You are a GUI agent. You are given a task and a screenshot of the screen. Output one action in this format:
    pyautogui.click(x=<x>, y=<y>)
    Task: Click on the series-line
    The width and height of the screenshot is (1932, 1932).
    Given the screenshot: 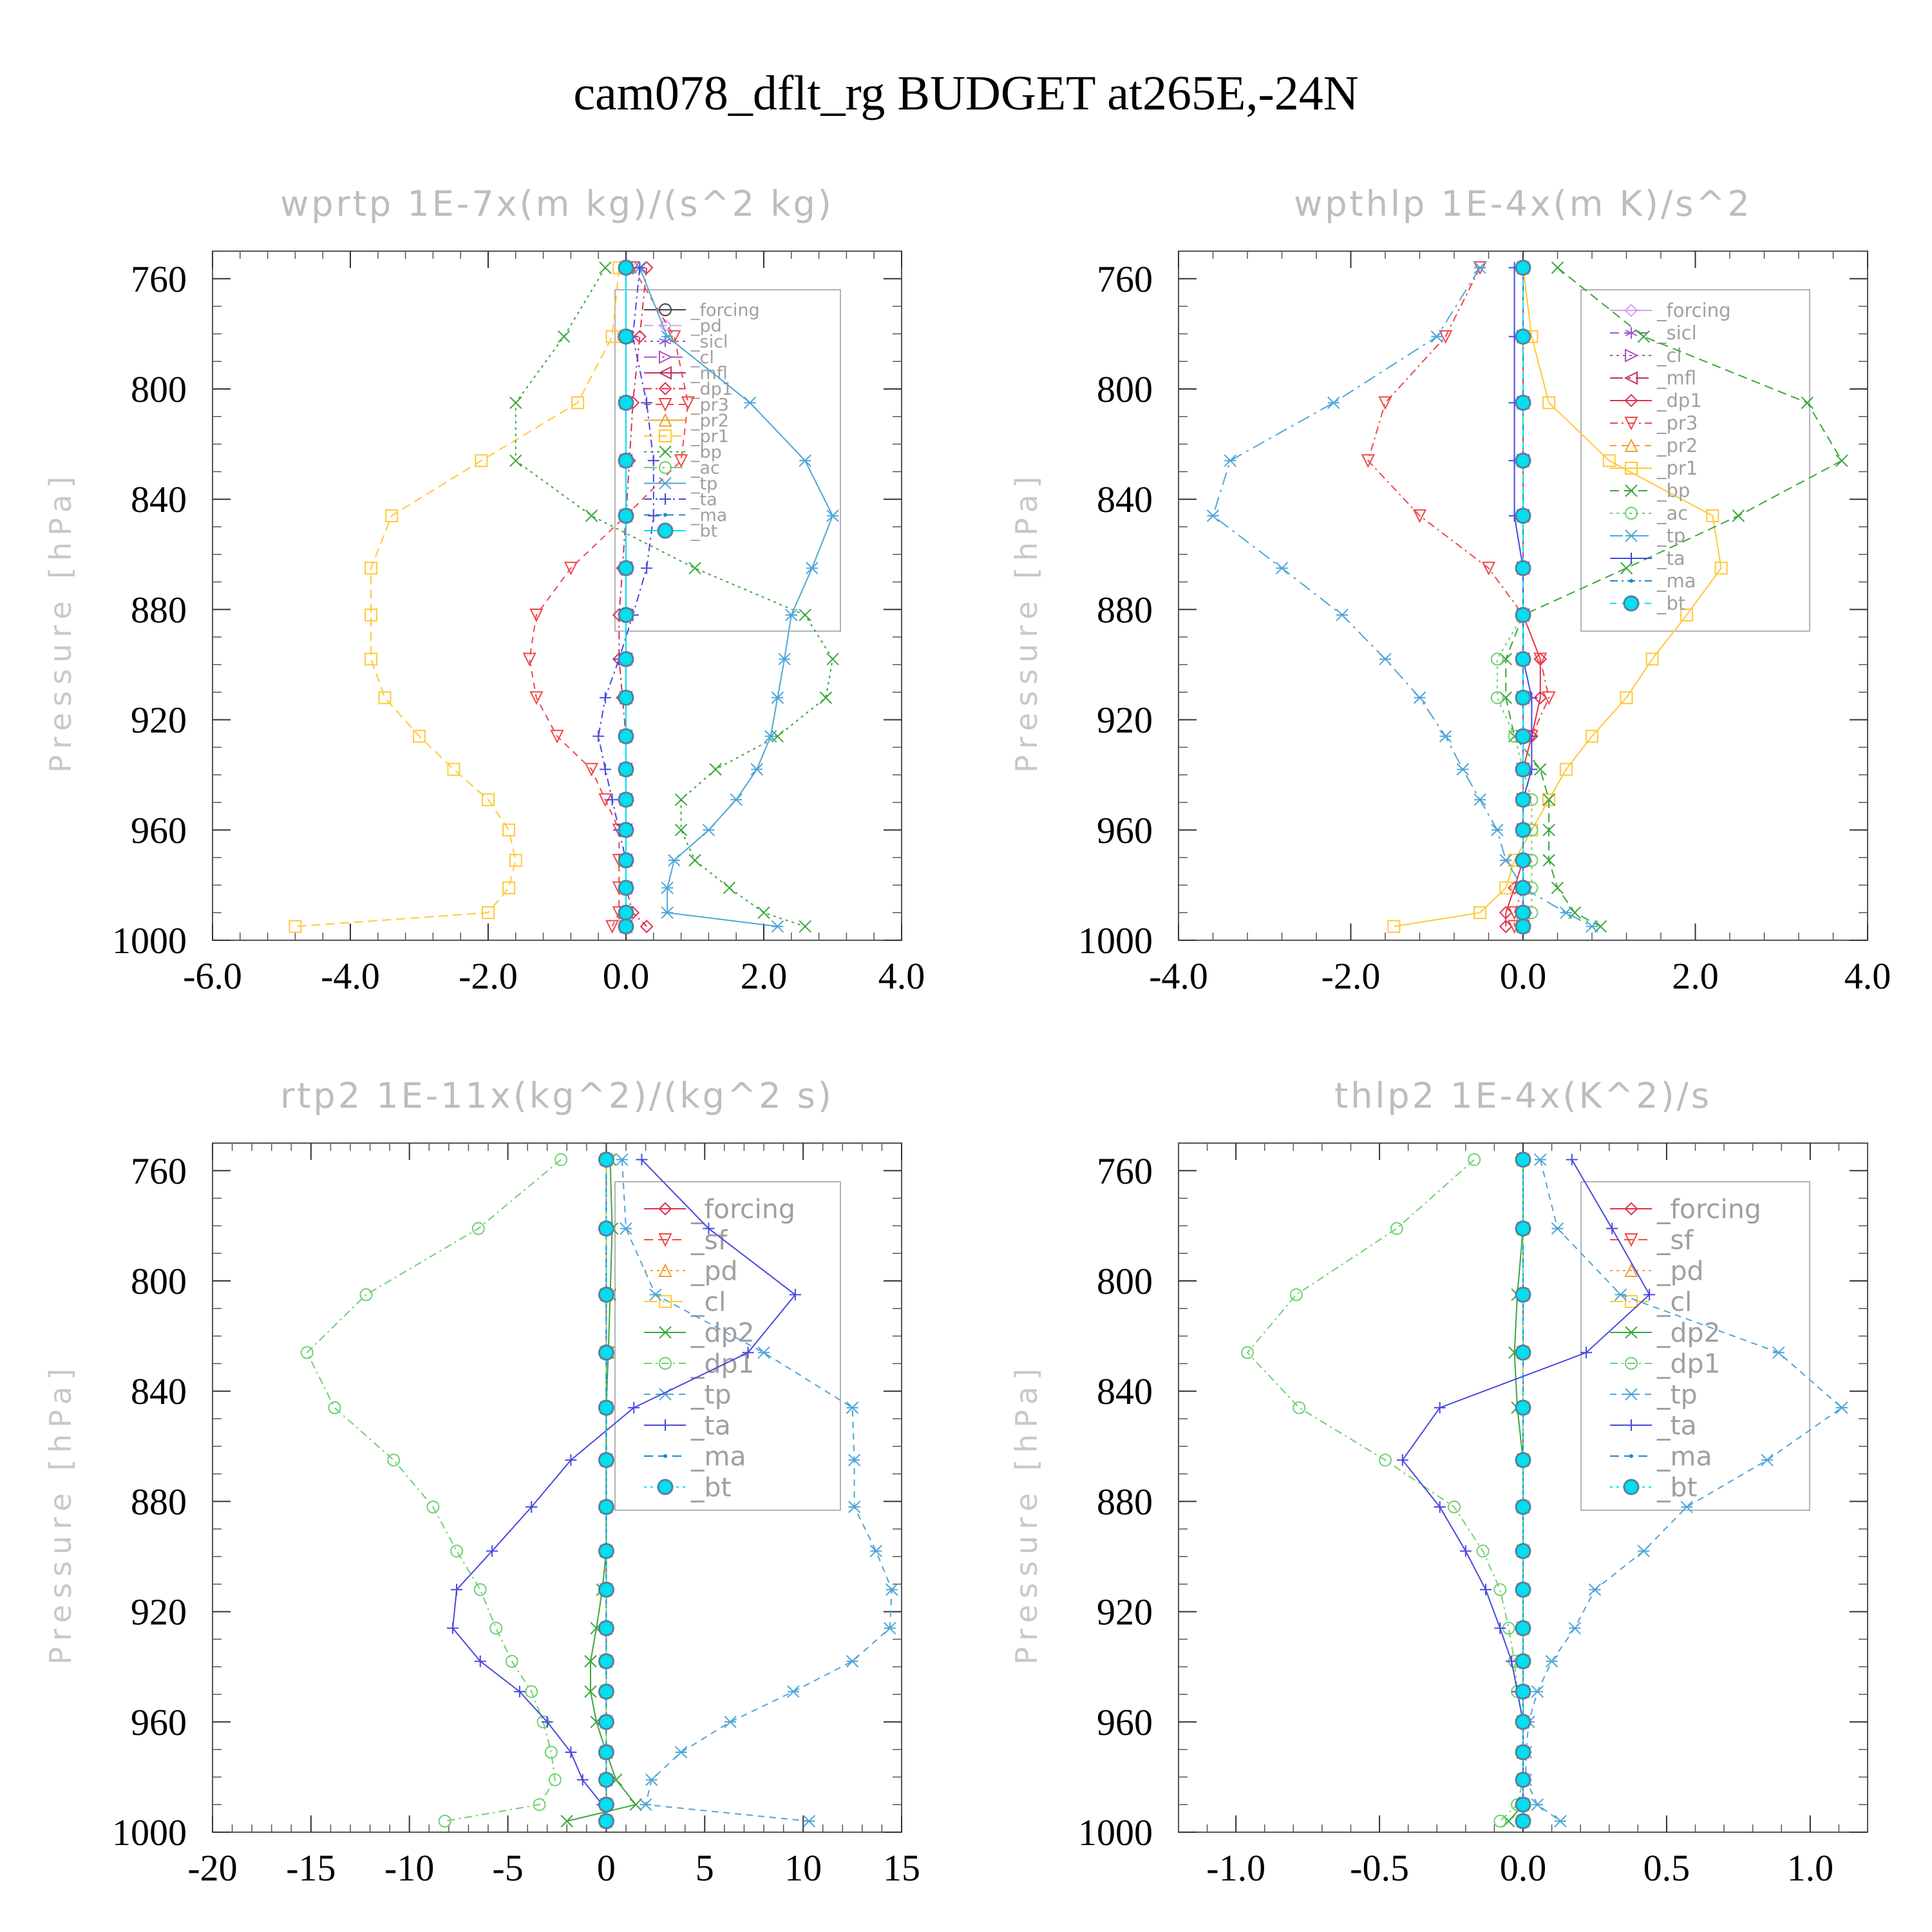 What is the action you would take?
    pyautogui.click(x=458, y=597)
    